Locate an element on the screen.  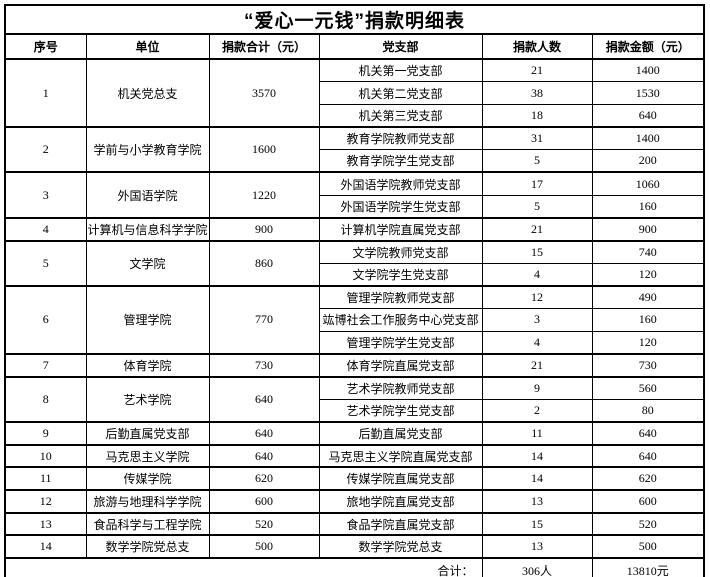
amount-cell: 730 is located at coordinates (648, 365).